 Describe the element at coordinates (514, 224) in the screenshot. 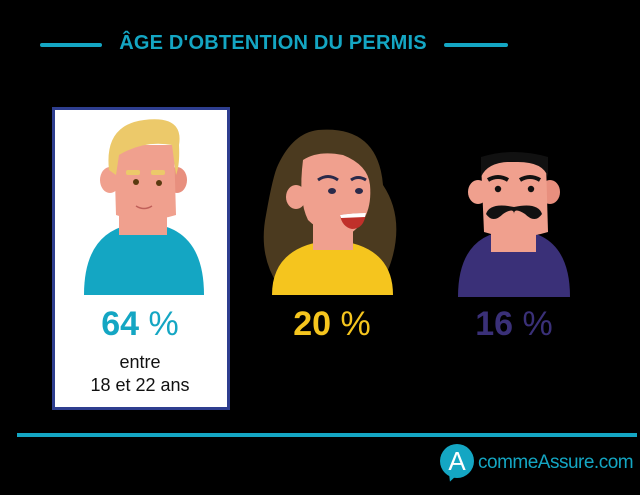

I see `man-mustache-icon` at that location.